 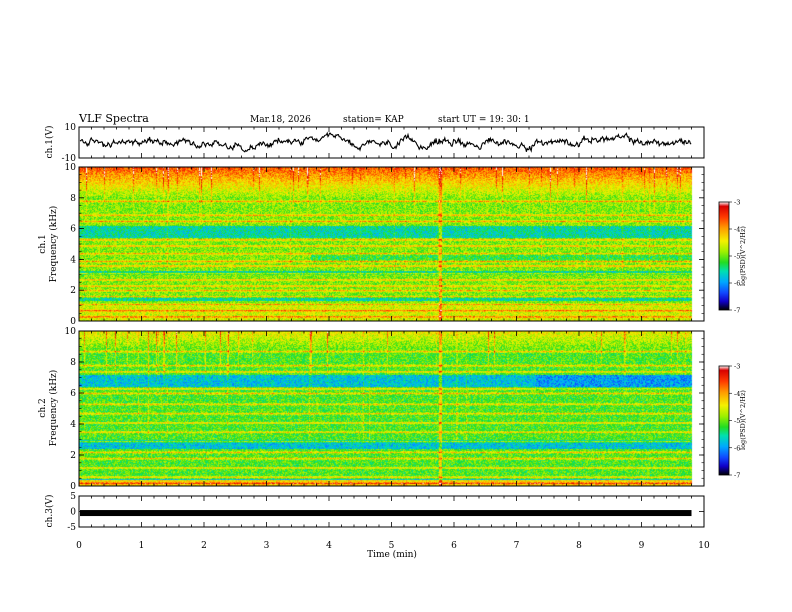 I want to click on ch1-colorbar-label: log(PSD)(V^2/Hz), so click(x=743, y=256).